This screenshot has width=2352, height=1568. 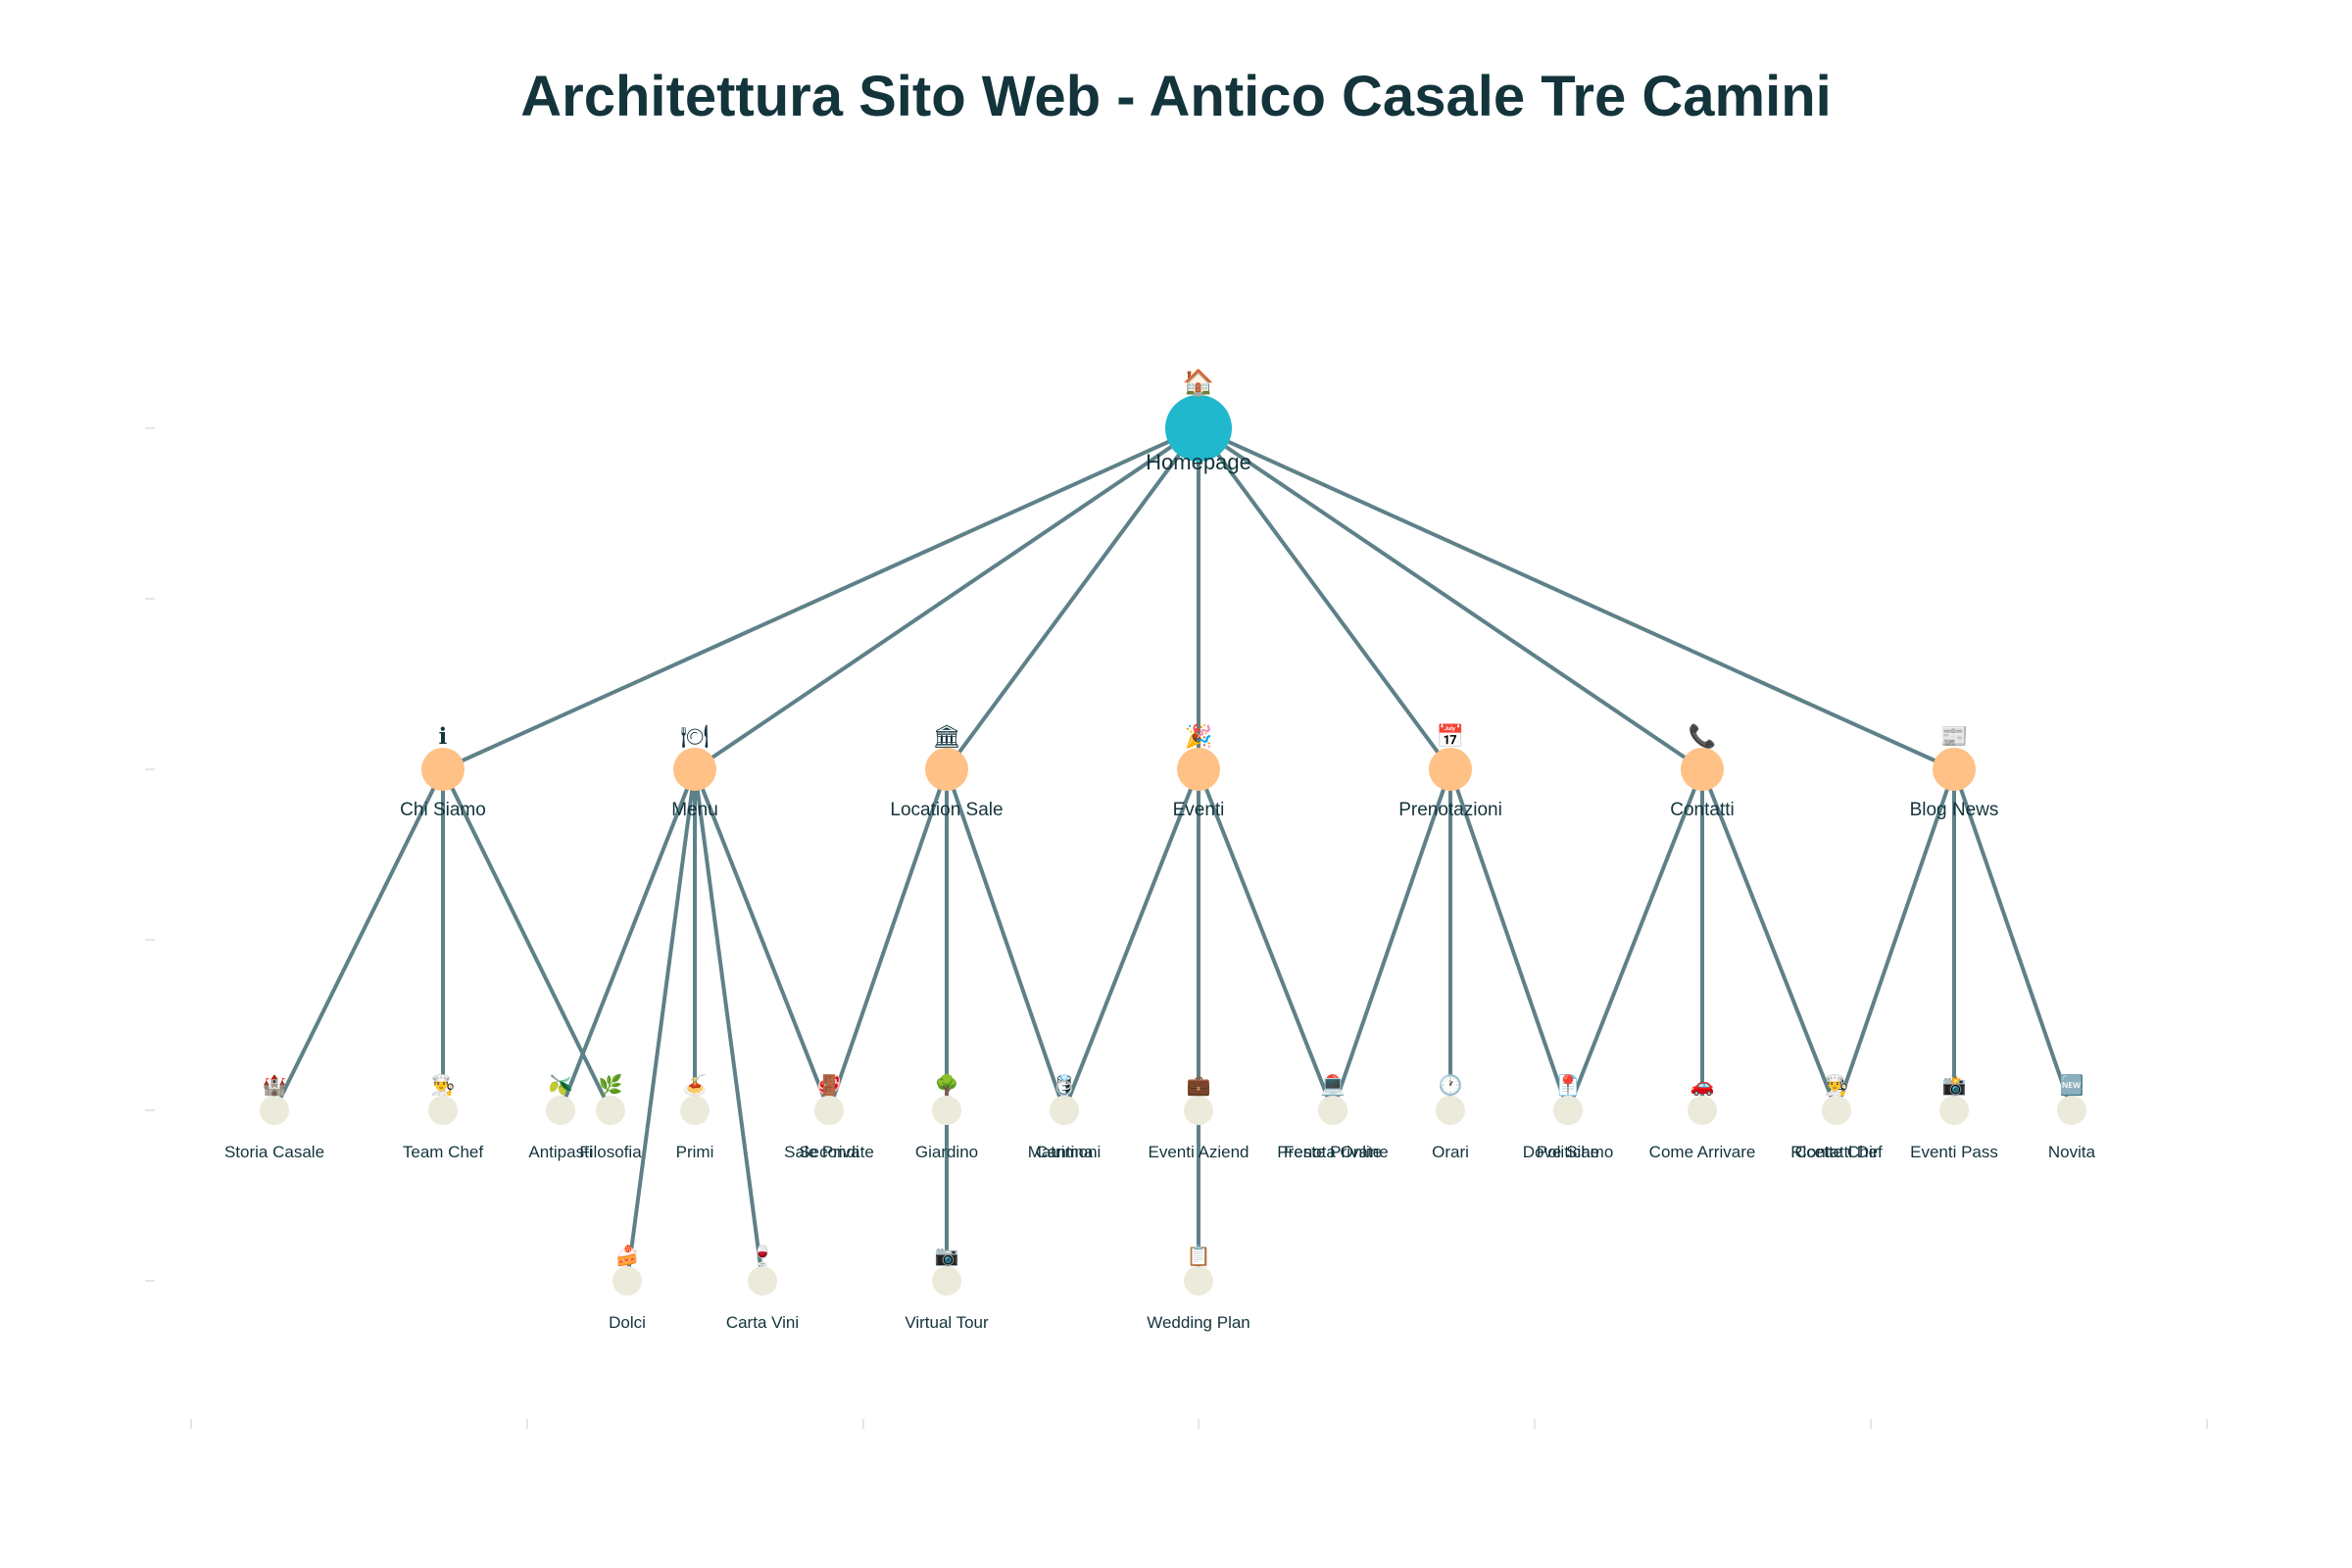 What do you see at coordinates (610, 1110) in the screenshot?
I see `node-page-chi-2-circle` at bounding box center [610, 1110].